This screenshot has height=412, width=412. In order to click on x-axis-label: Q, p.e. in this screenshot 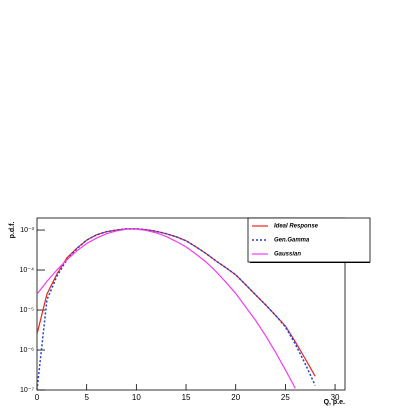, I will do `click(334, 402)`.